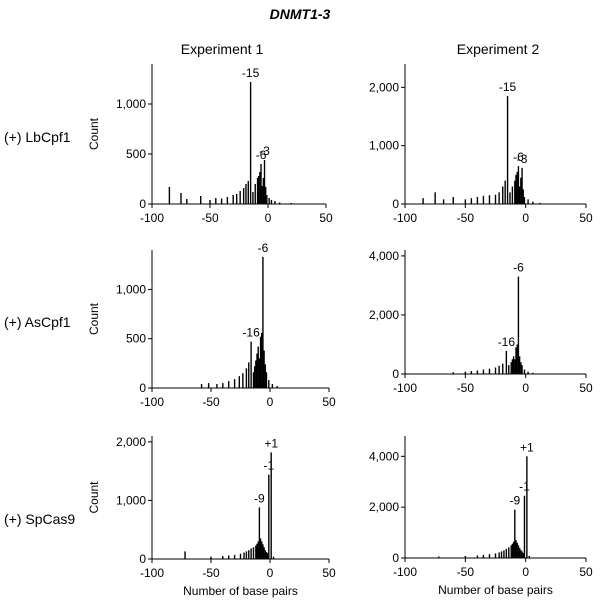  What do you see at coordinates (481, 144) in the screenshot?
I see `chart-panel-2: 0 1,000 2,000 -100 -50 0 50 -15 -6-3` at bounding box center [481, 144].